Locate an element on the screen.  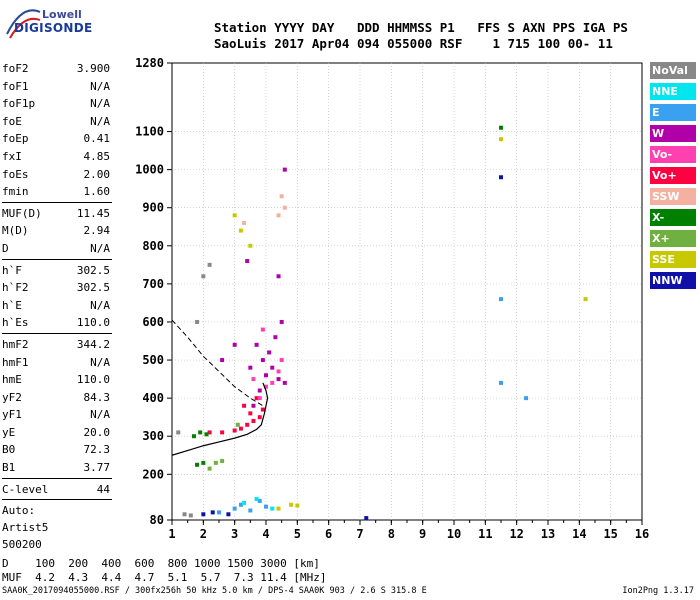
legend: NoVal NNE E W Vo- Vo+ SSW X- X+ SSE NNW is located at coordinates (673, 177).